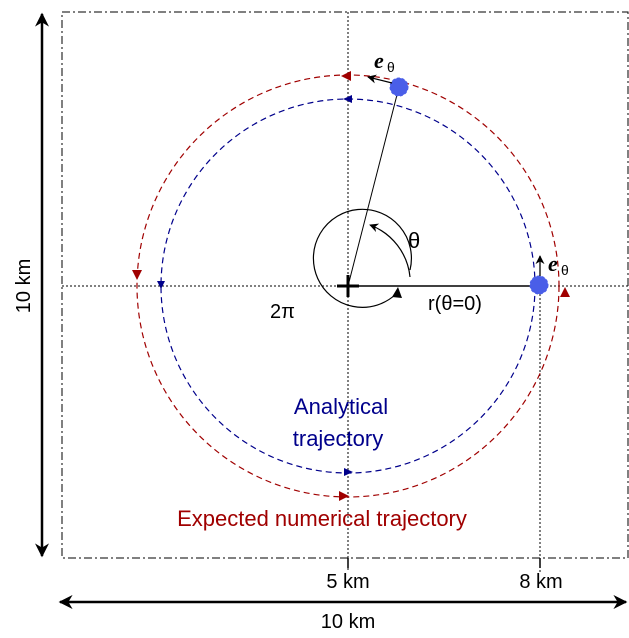 The width and height of the screenshot is (629, 638). Describe the element at coordinates (414, 240) in the screenshot. I see `theta-label: θ` at that location.